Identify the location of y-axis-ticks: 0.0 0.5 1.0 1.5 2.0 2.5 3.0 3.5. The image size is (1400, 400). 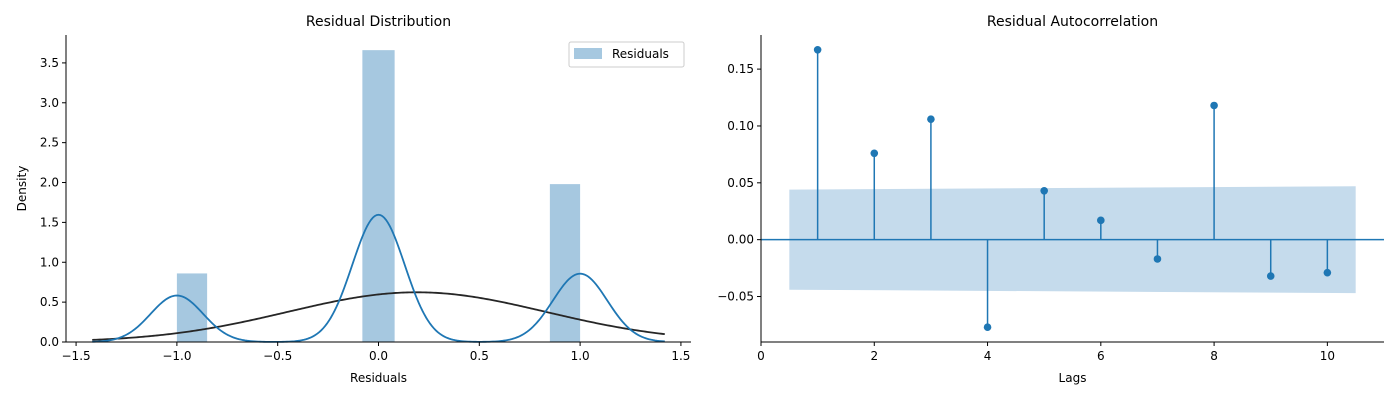
(53, 202).